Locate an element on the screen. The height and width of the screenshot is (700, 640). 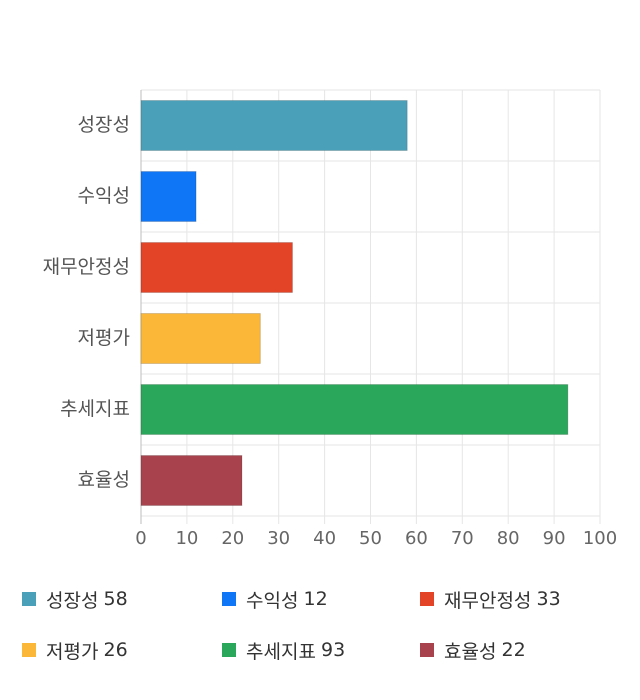
x-tick-label: 100 is located at coordinates (600, 538).